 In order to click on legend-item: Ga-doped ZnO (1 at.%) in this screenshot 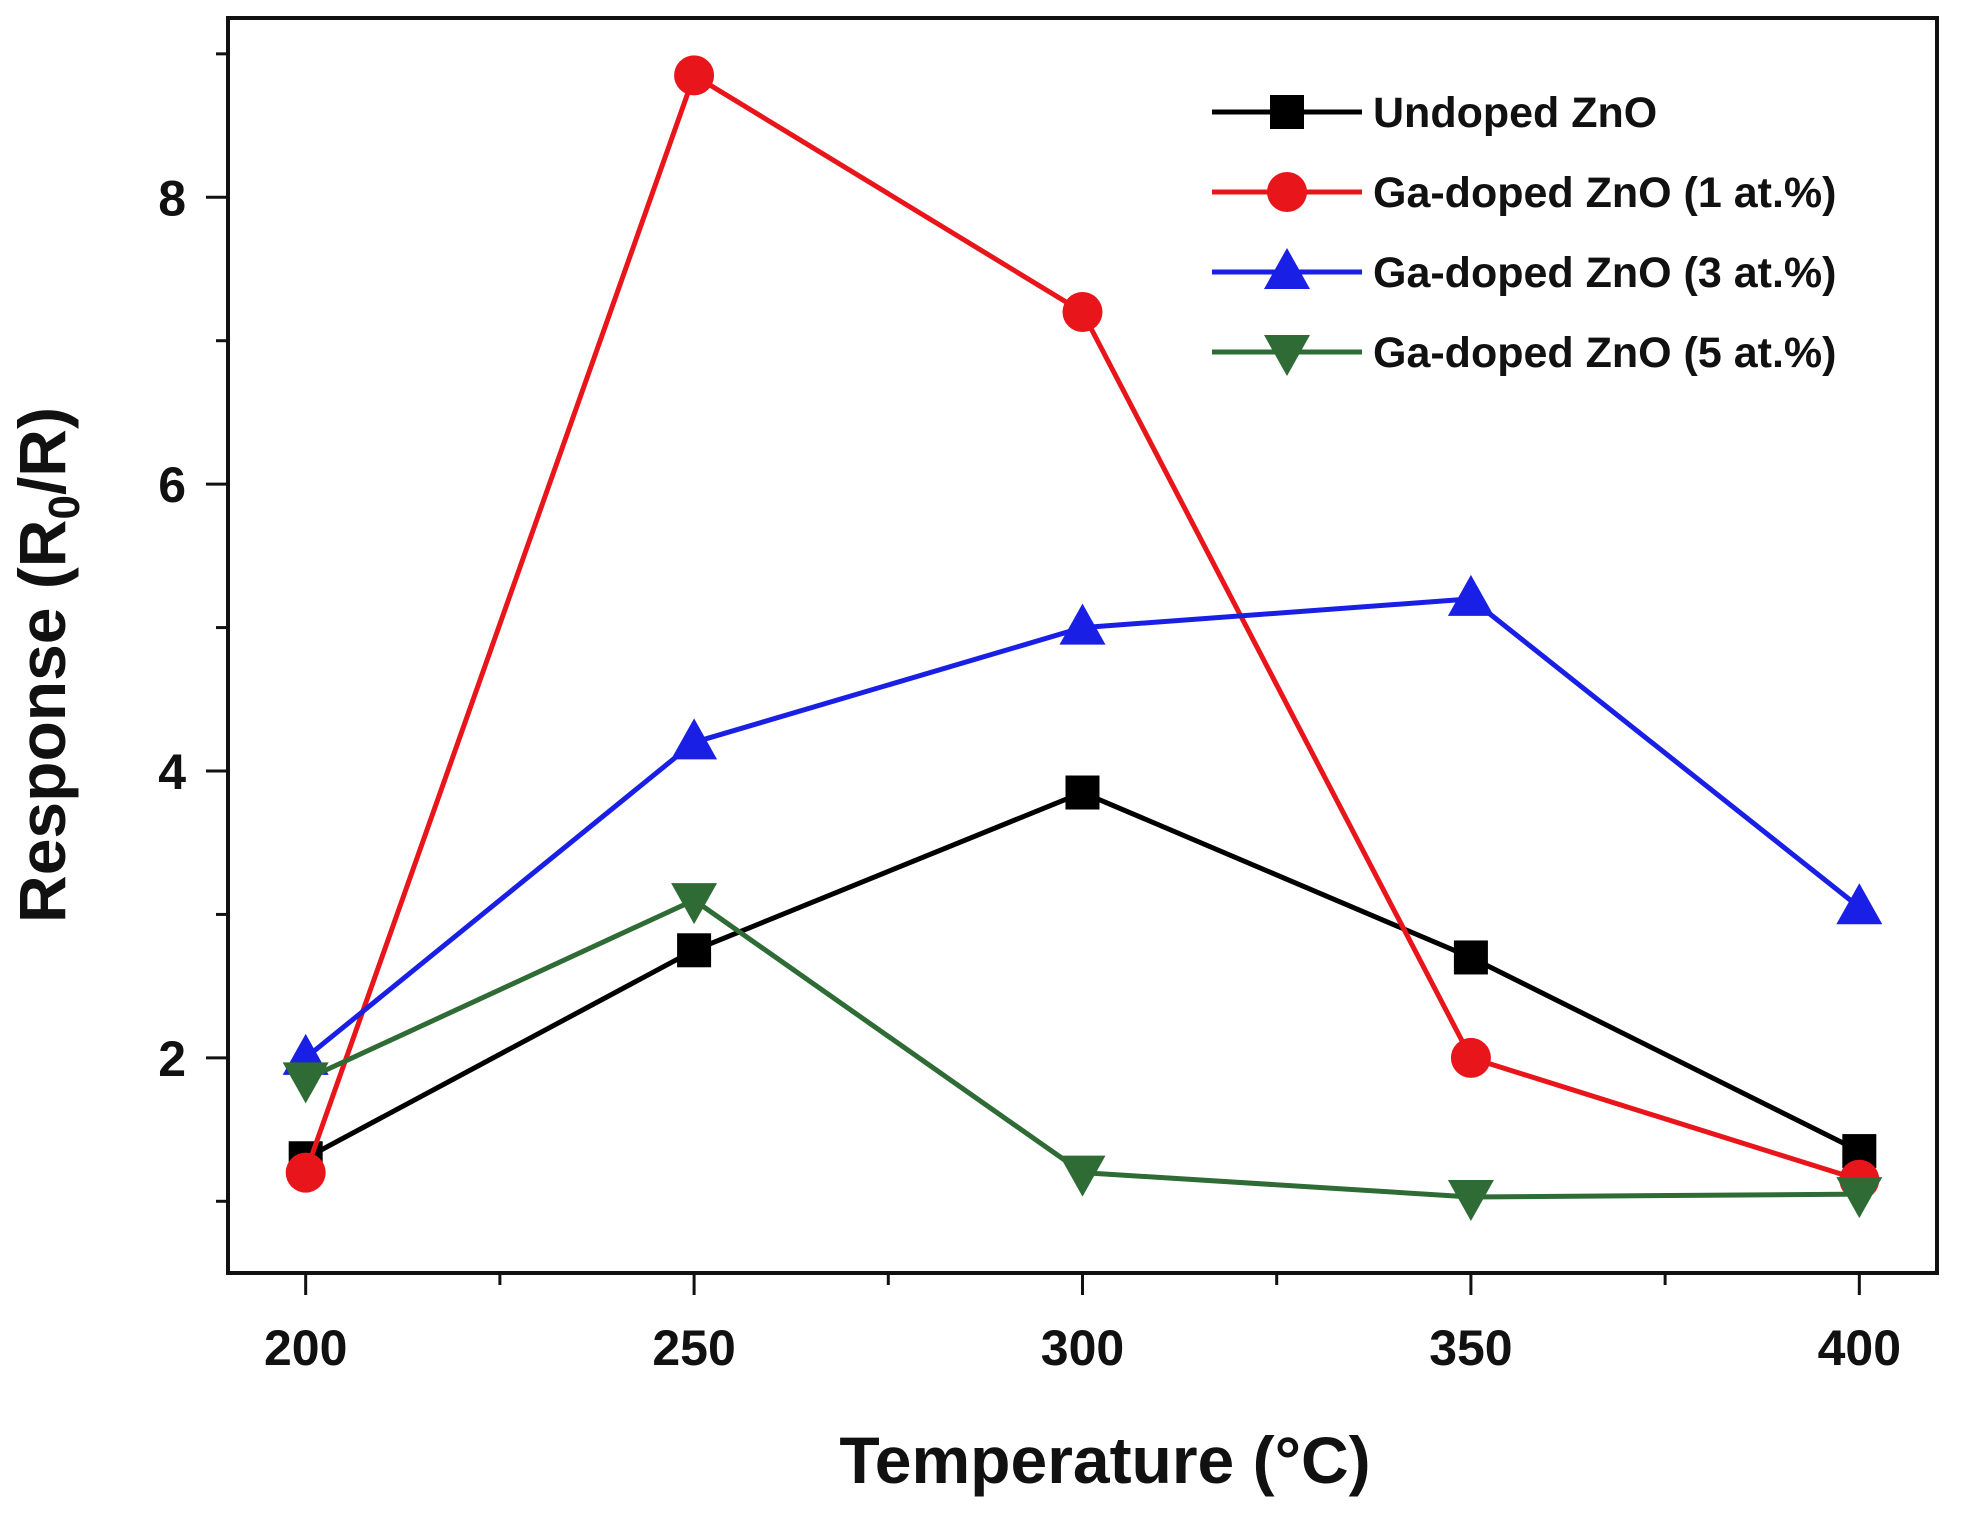, I will do `click(1524, 193)`.